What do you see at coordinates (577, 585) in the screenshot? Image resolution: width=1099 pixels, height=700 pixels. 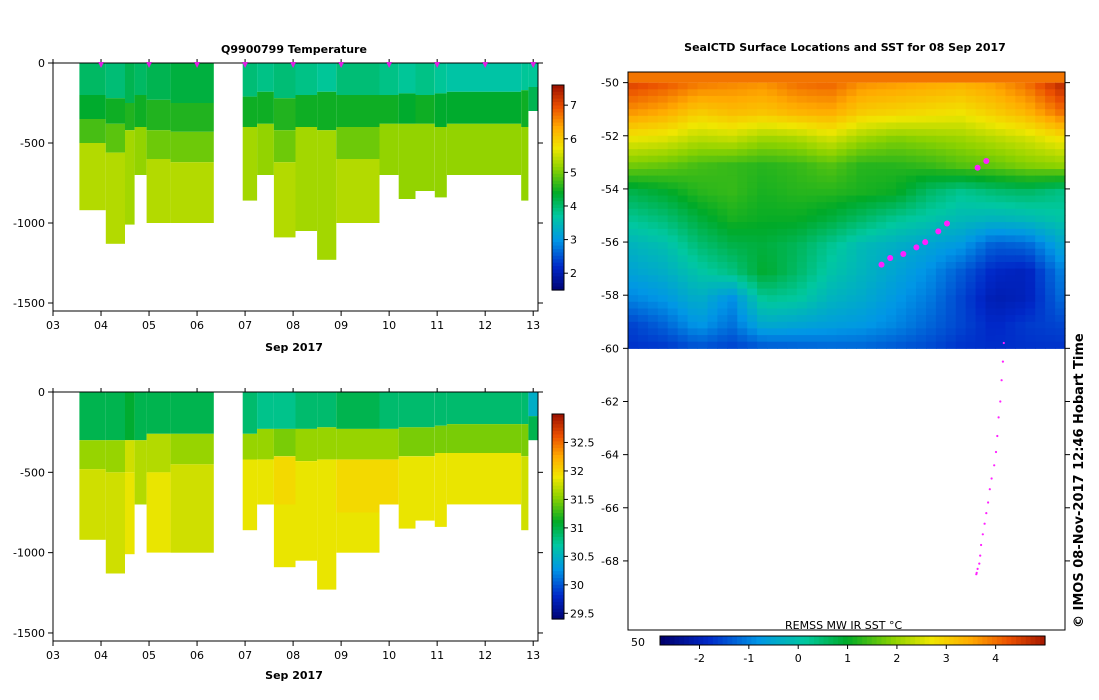 I see `colorbar-tick-label: 30` at bounding box center [577, 585].